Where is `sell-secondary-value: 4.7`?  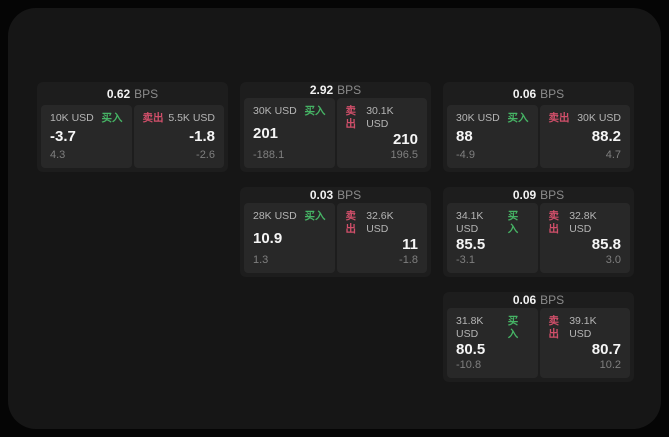
sell-secondary-value: 4.7 is located at coordinates (613, 155).